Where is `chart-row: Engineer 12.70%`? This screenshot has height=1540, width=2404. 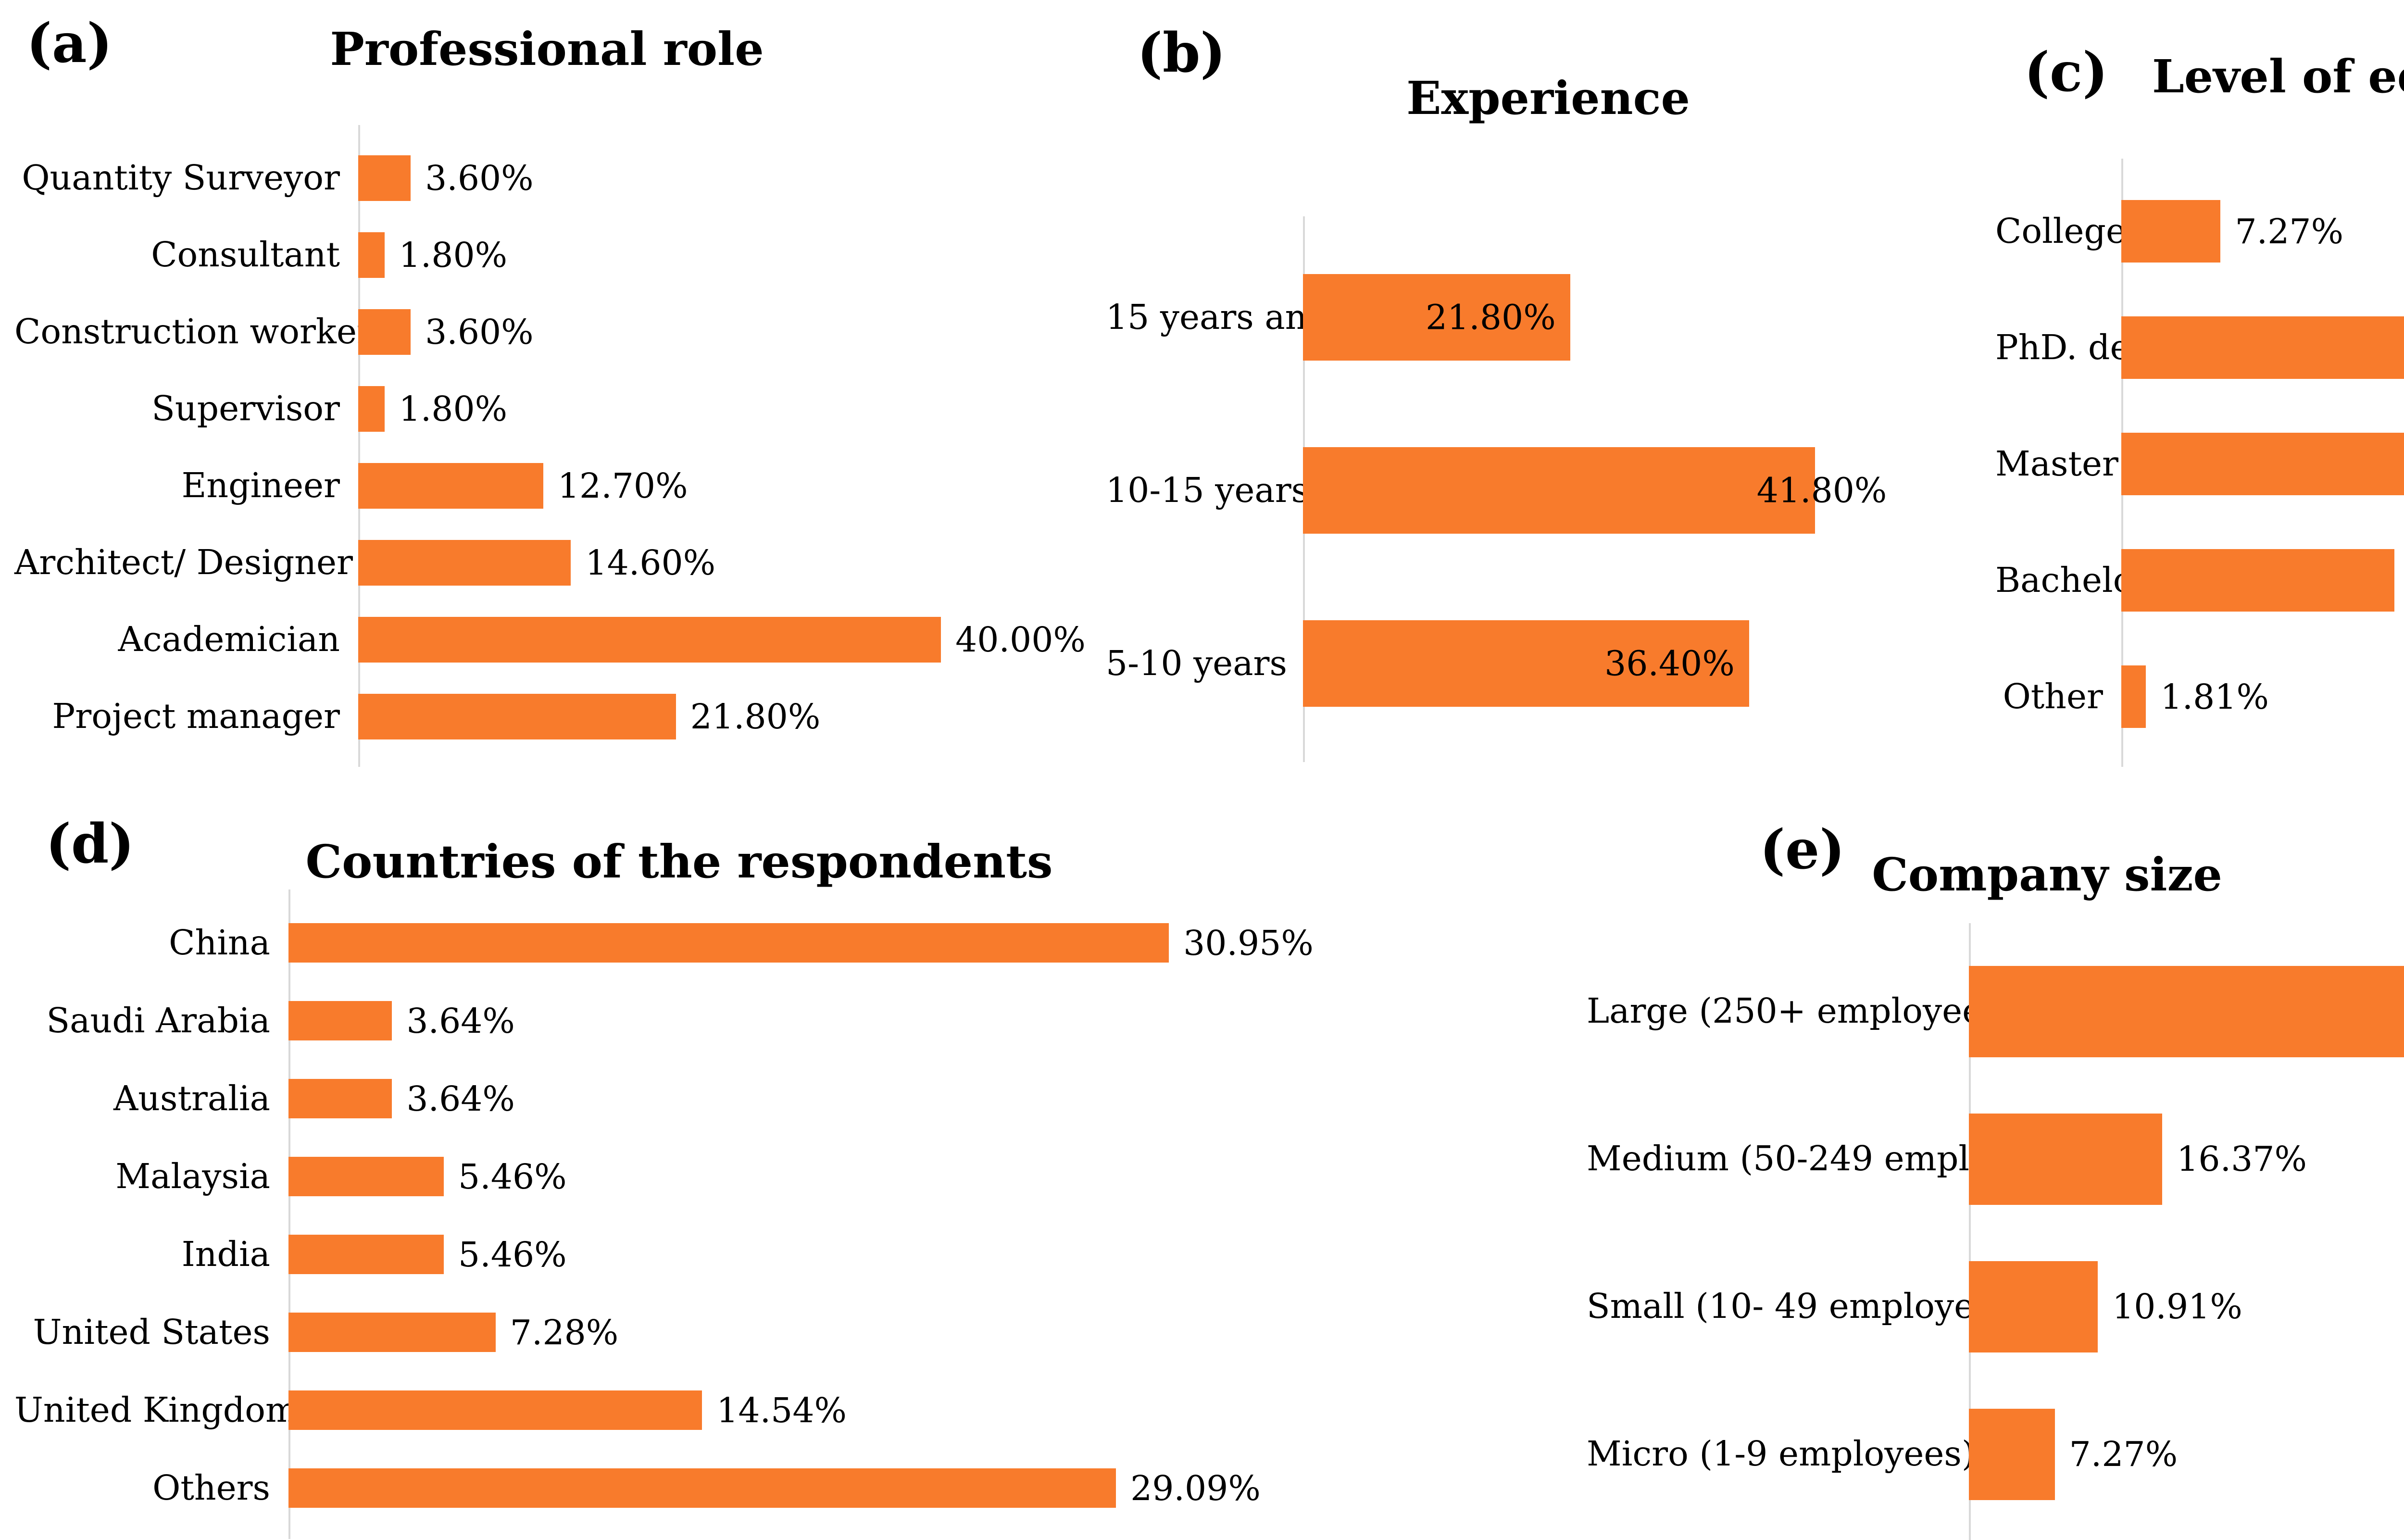
chart-row: Engineer 12.70% is located at coordinates (546, 485).